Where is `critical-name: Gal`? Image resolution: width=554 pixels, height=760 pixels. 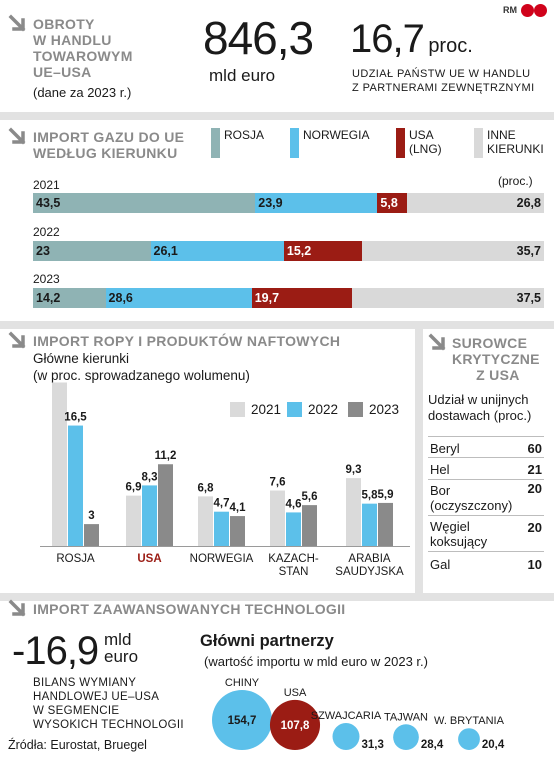
critical-name: Gal is located at coordinates (440, 564).